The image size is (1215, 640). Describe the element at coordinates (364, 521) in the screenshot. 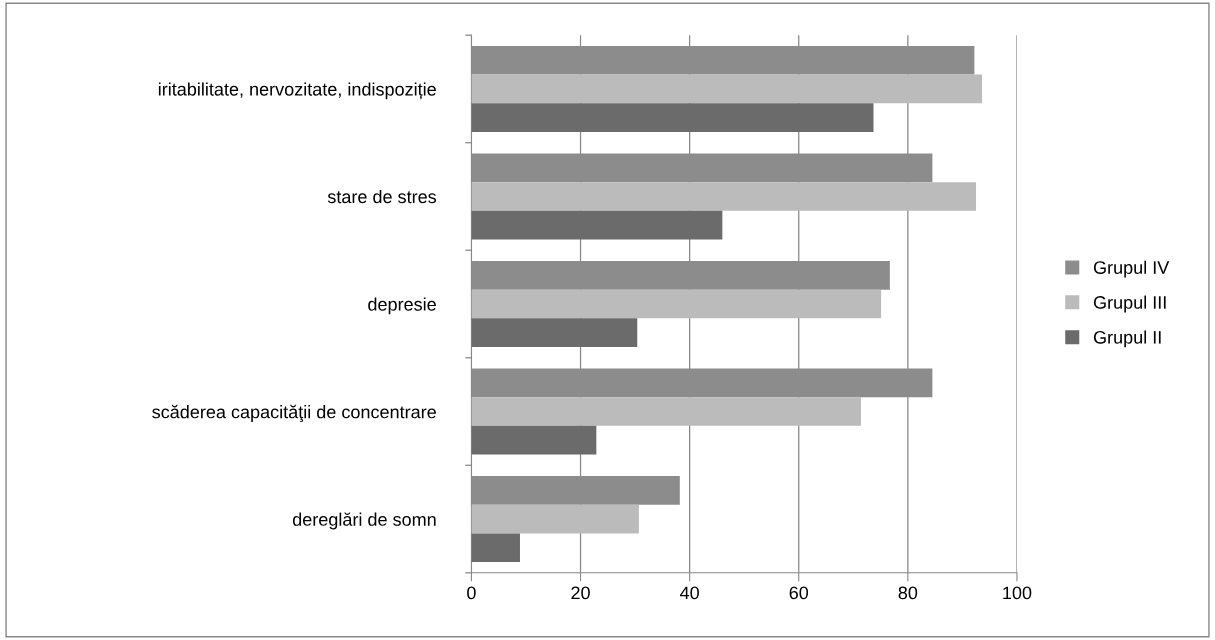

I see `y-tick-label: dereglări de somn` at that location.